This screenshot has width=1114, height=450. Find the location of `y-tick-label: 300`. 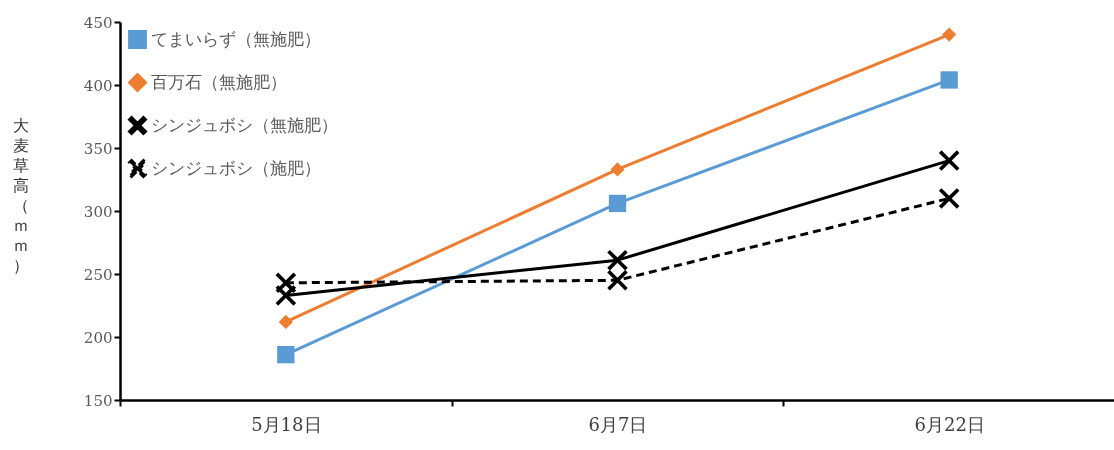

y-tick-label: 300 is located at coordinates (98, 211).